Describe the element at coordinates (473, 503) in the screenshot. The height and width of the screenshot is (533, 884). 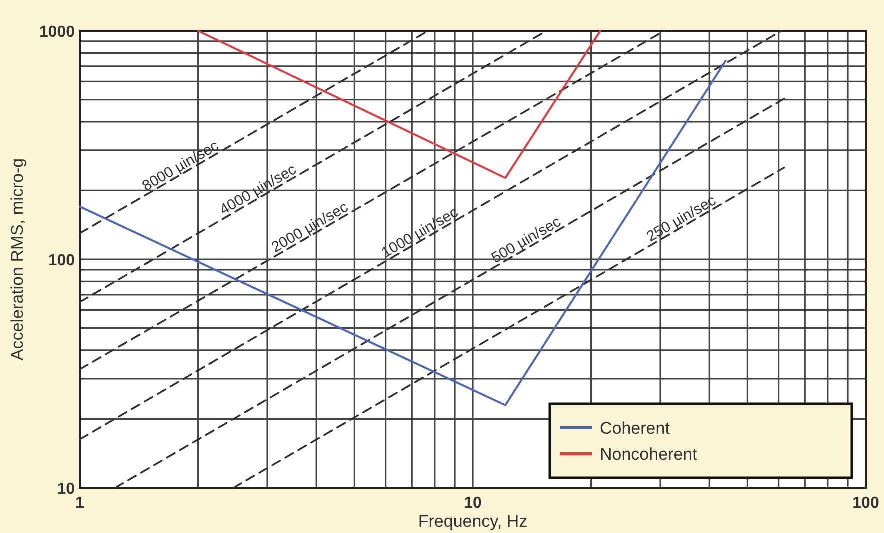
I see `x-tick-label: 10` at that location.